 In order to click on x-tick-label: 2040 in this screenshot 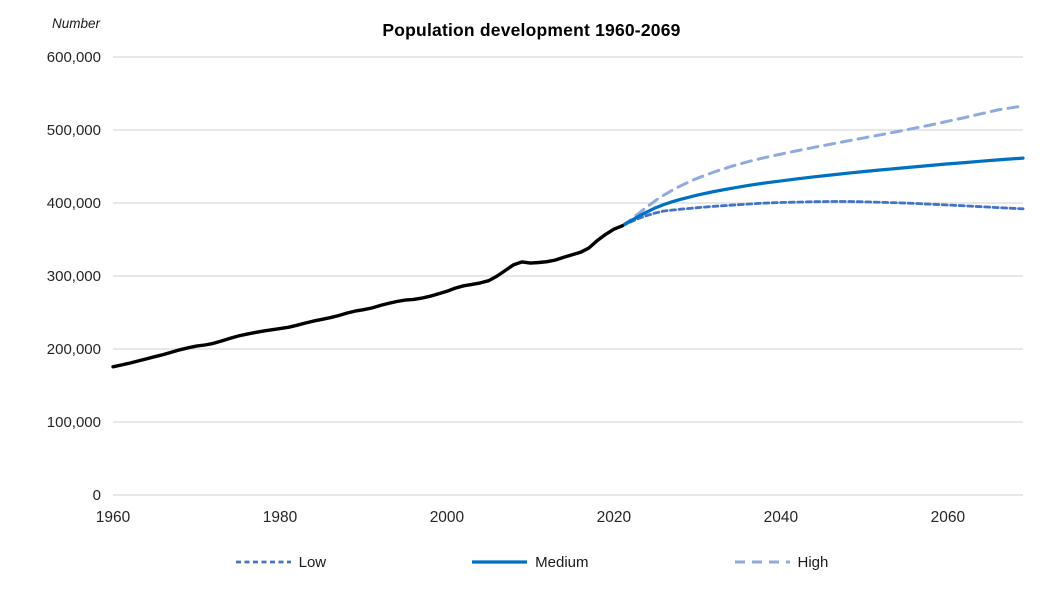, I will do `click(781, 517)`.